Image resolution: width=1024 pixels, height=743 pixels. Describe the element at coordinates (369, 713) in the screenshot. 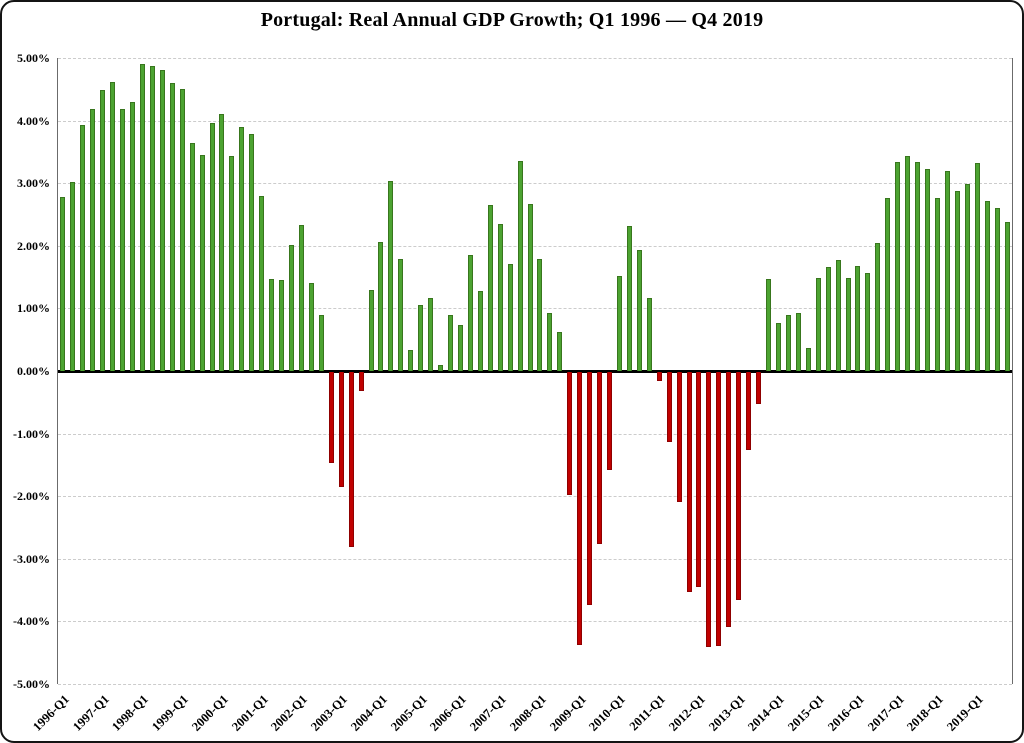

I see `x-tick-label: 2004-Q1` at that location.